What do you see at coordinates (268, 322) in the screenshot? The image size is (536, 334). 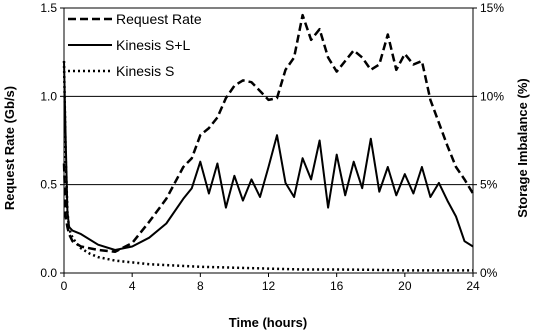 I see `x-axis-title: Time (hours)` at bounding box center [268, 322].